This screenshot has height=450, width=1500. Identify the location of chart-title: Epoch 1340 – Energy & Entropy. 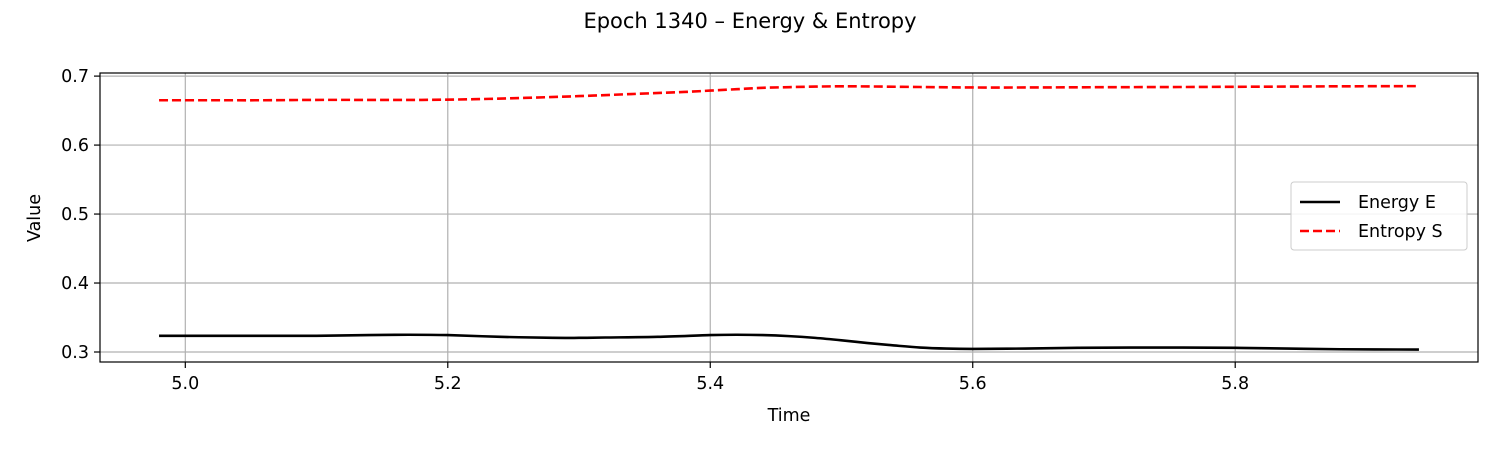
(749, 21).